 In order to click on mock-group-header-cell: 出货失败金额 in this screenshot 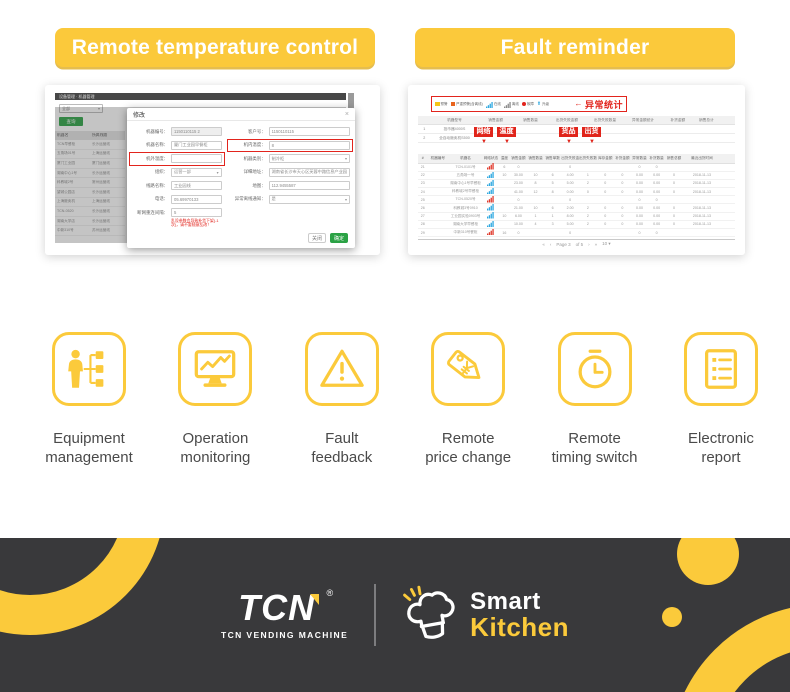, I will do `click(567, 119)`.